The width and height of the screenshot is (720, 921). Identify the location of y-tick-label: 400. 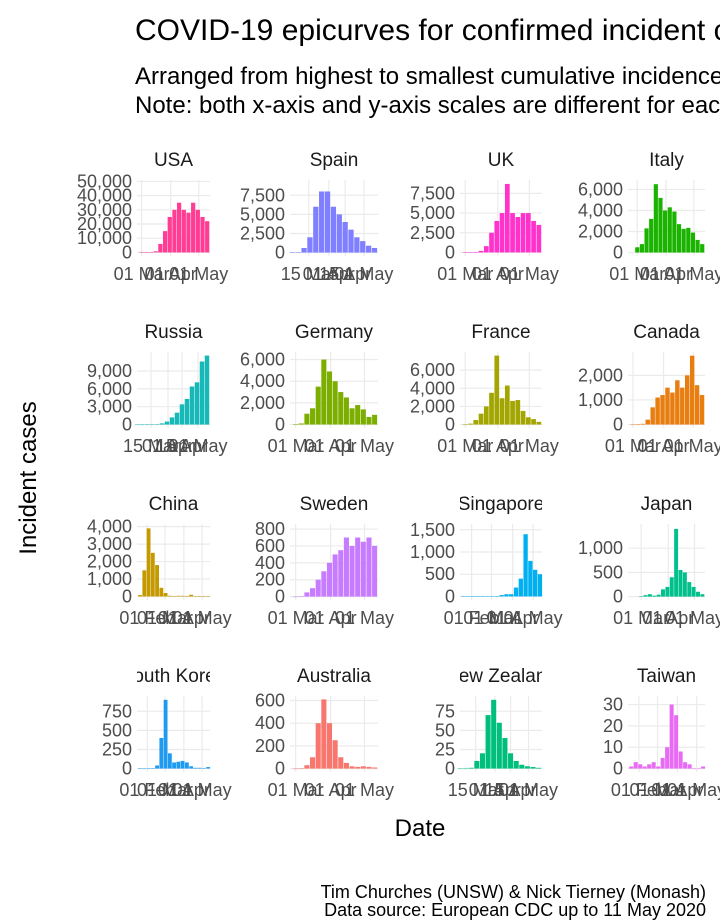
(270, 563).